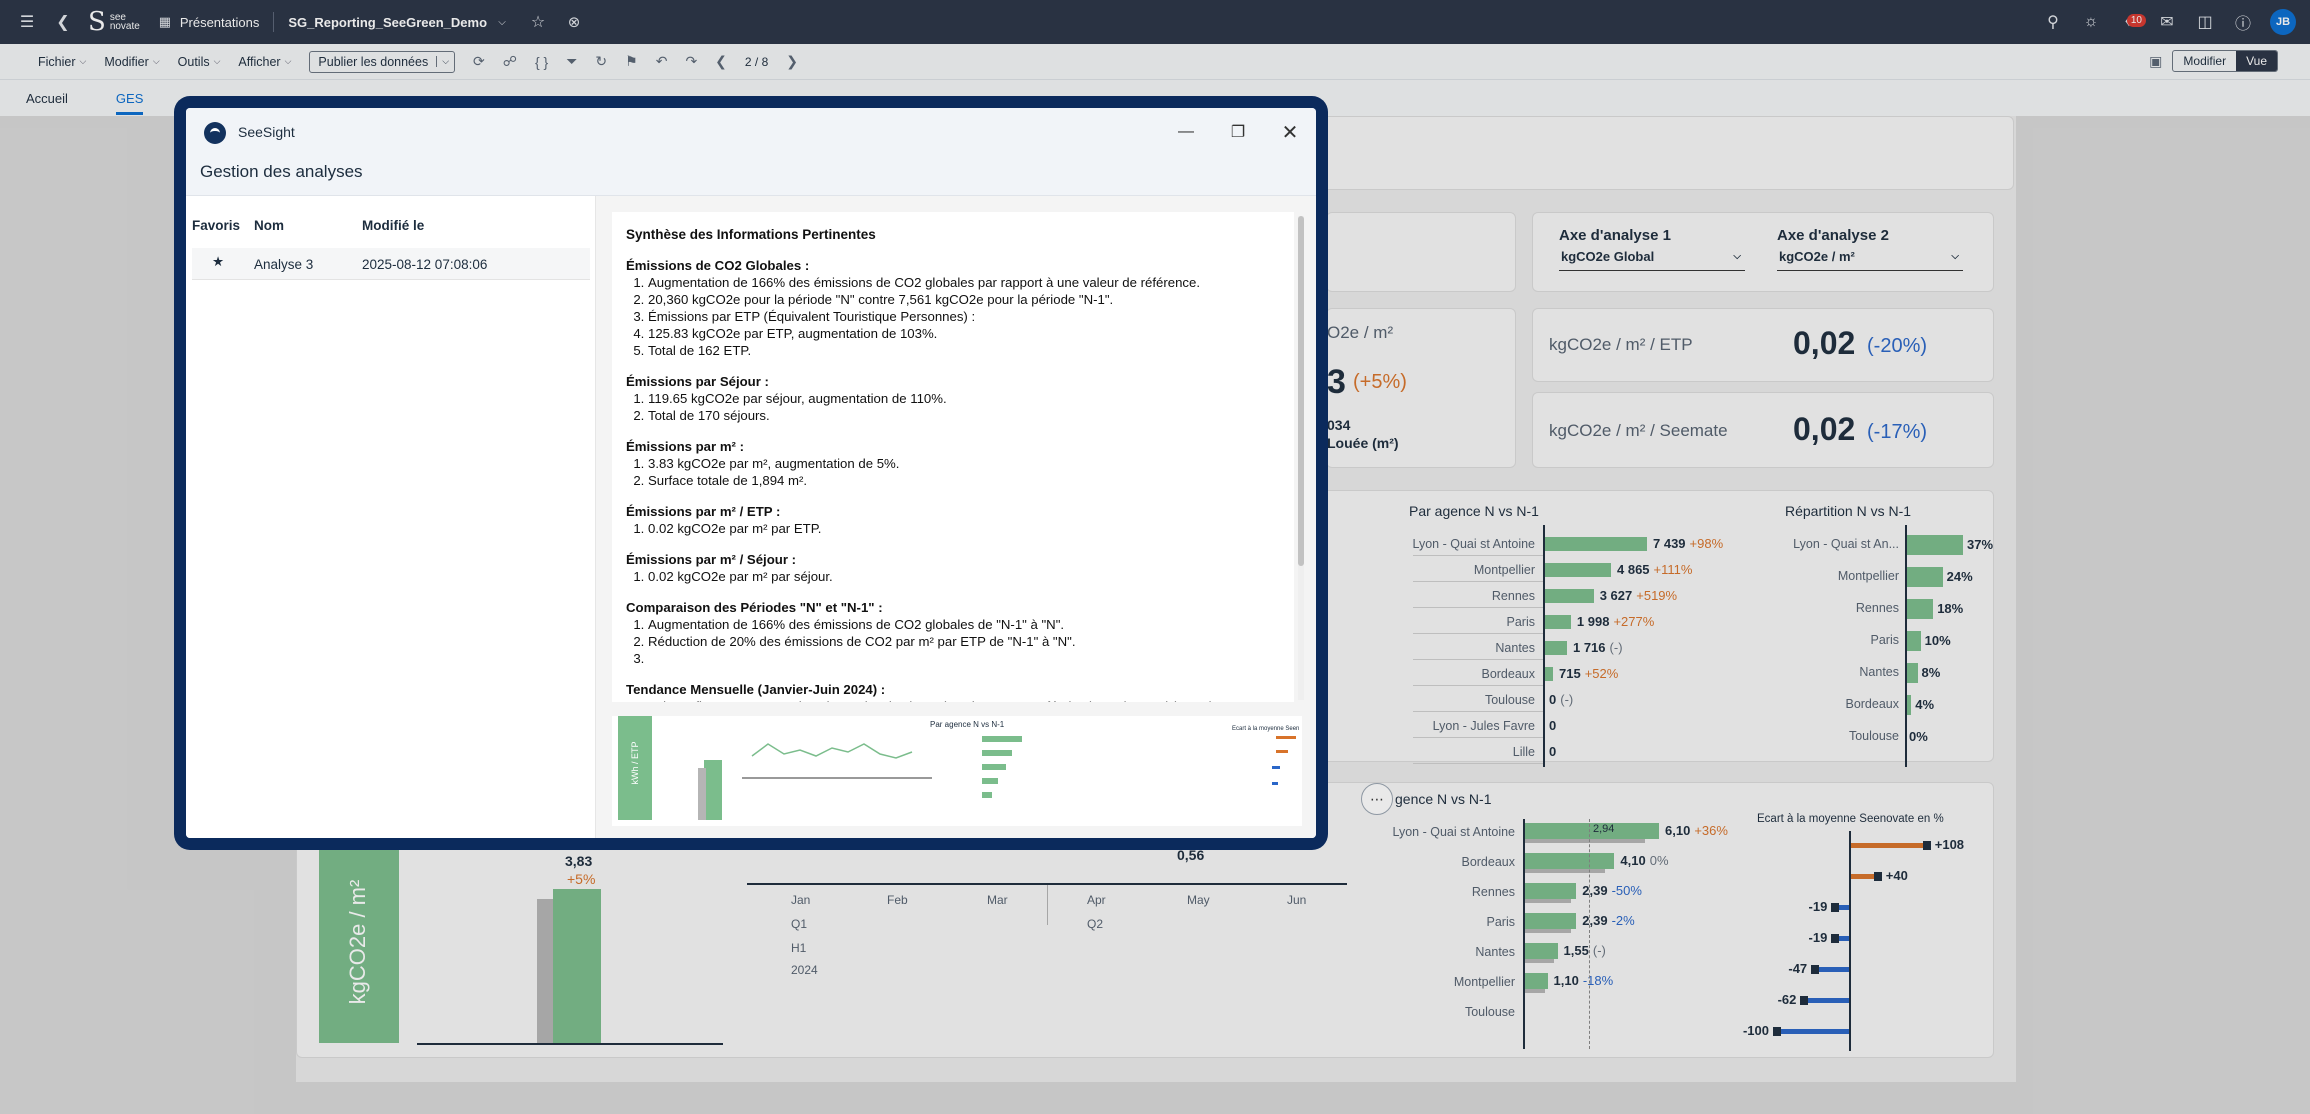 This screenshot has height=1114, width=2310. Describe the element at coordinates (1598, 980) in the screenshot. I see `agence2-delta: -18%` at that location.